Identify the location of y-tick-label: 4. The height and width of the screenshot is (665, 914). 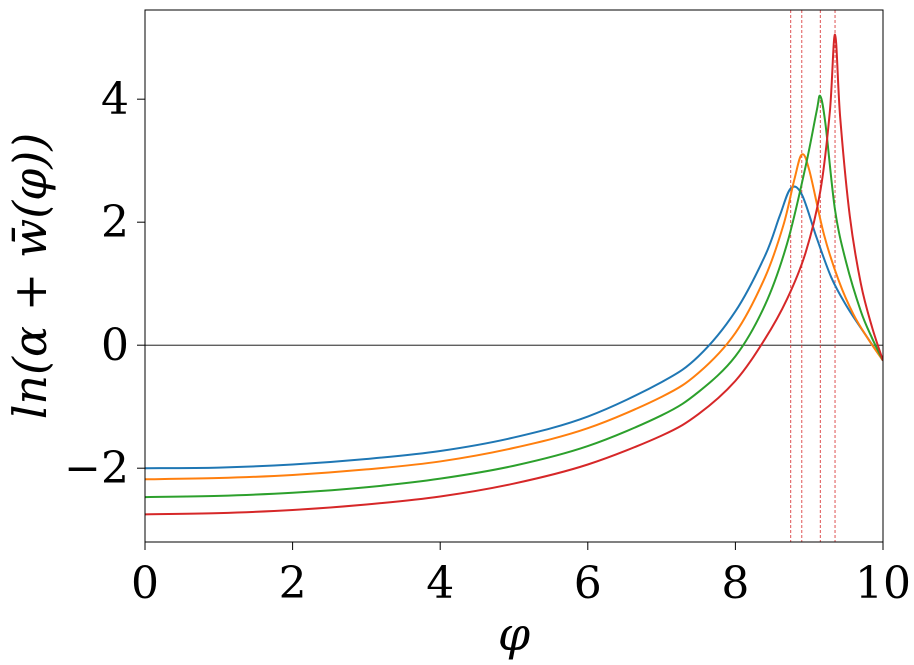
(115, 99).